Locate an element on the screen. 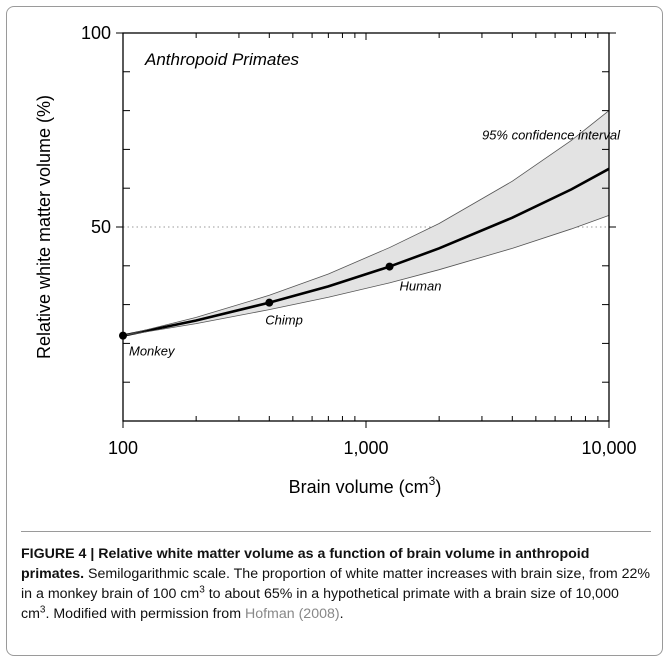  x-tick-label: 100 is located at coordinates (123, 448).